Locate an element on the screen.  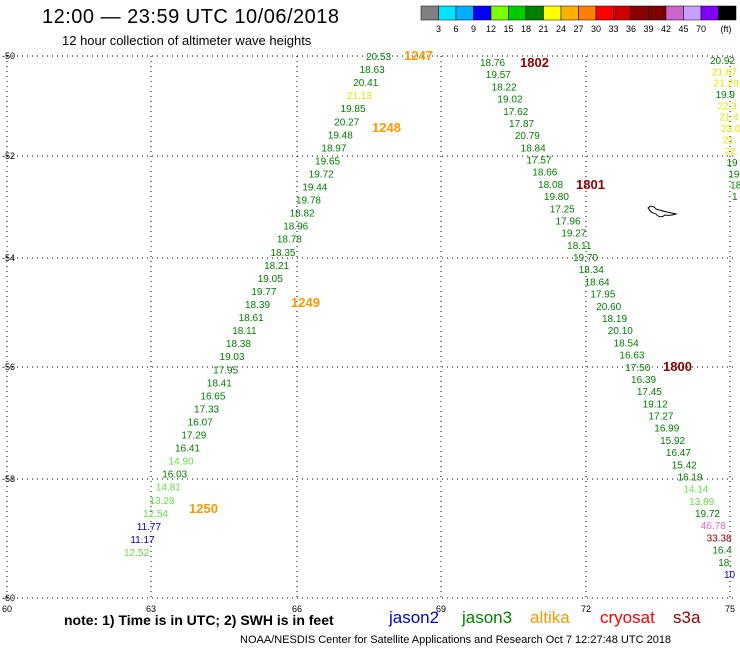
legend-s3a: s3a is located at coordinates (687, 617).